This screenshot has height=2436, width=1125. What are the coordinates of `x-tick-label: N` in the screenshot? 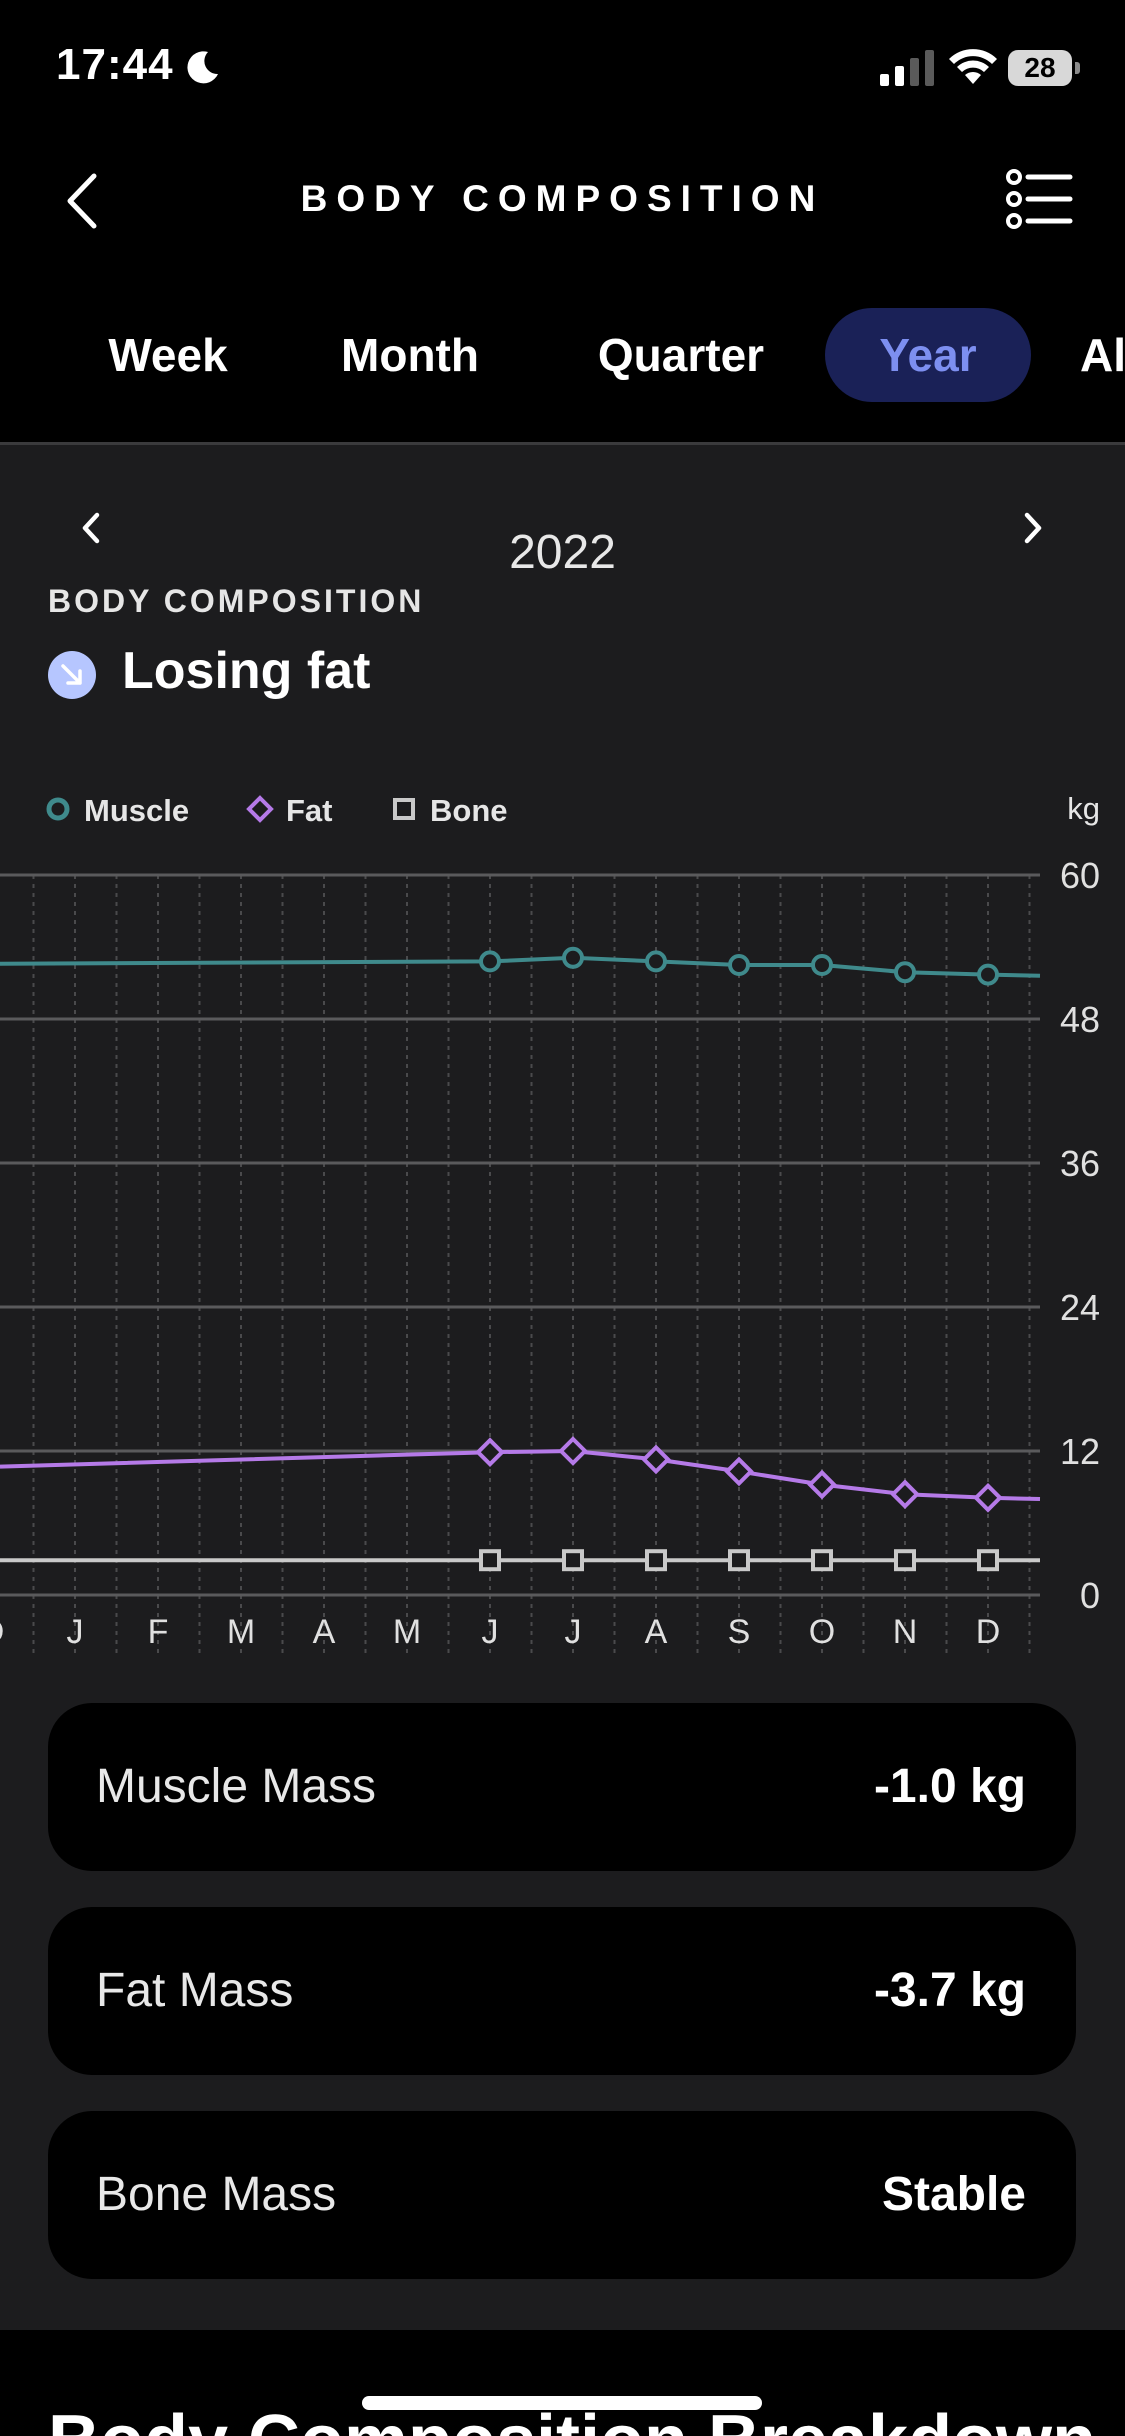 It's located at (905, 1632).